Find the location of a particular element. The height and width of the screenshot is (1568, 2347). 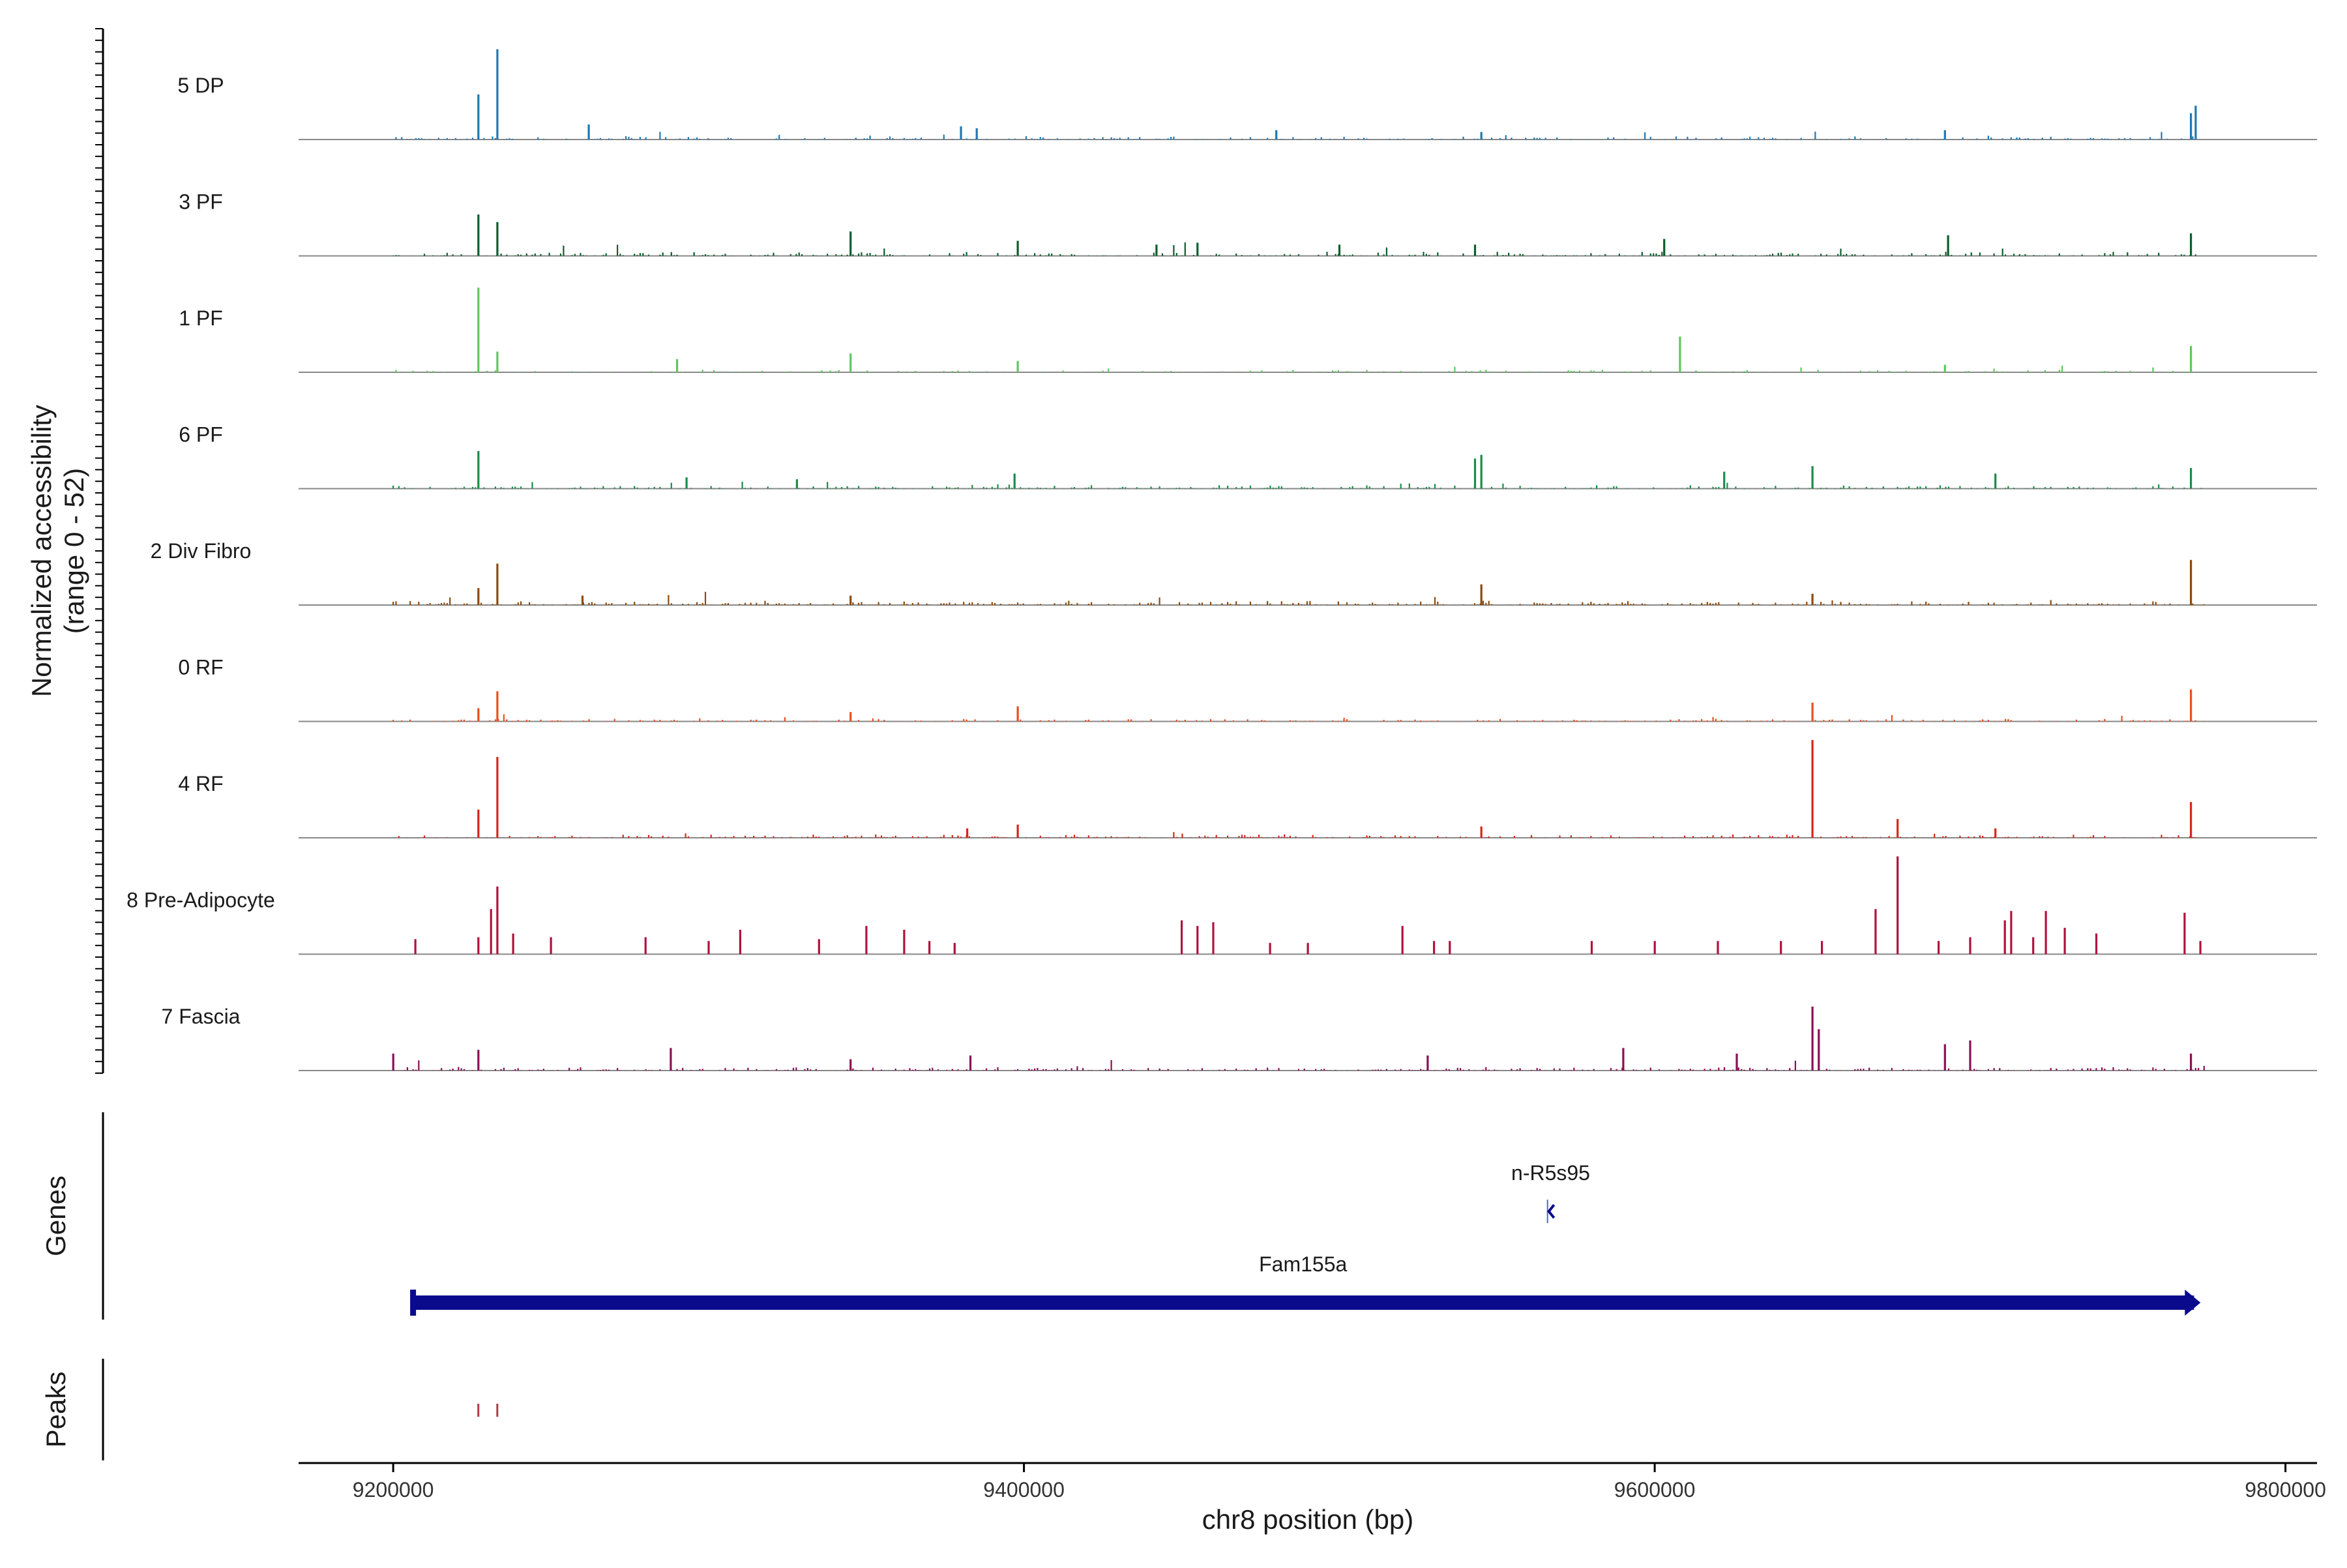

coverage-track: 5 DP is located at coordinates (1247, 95).